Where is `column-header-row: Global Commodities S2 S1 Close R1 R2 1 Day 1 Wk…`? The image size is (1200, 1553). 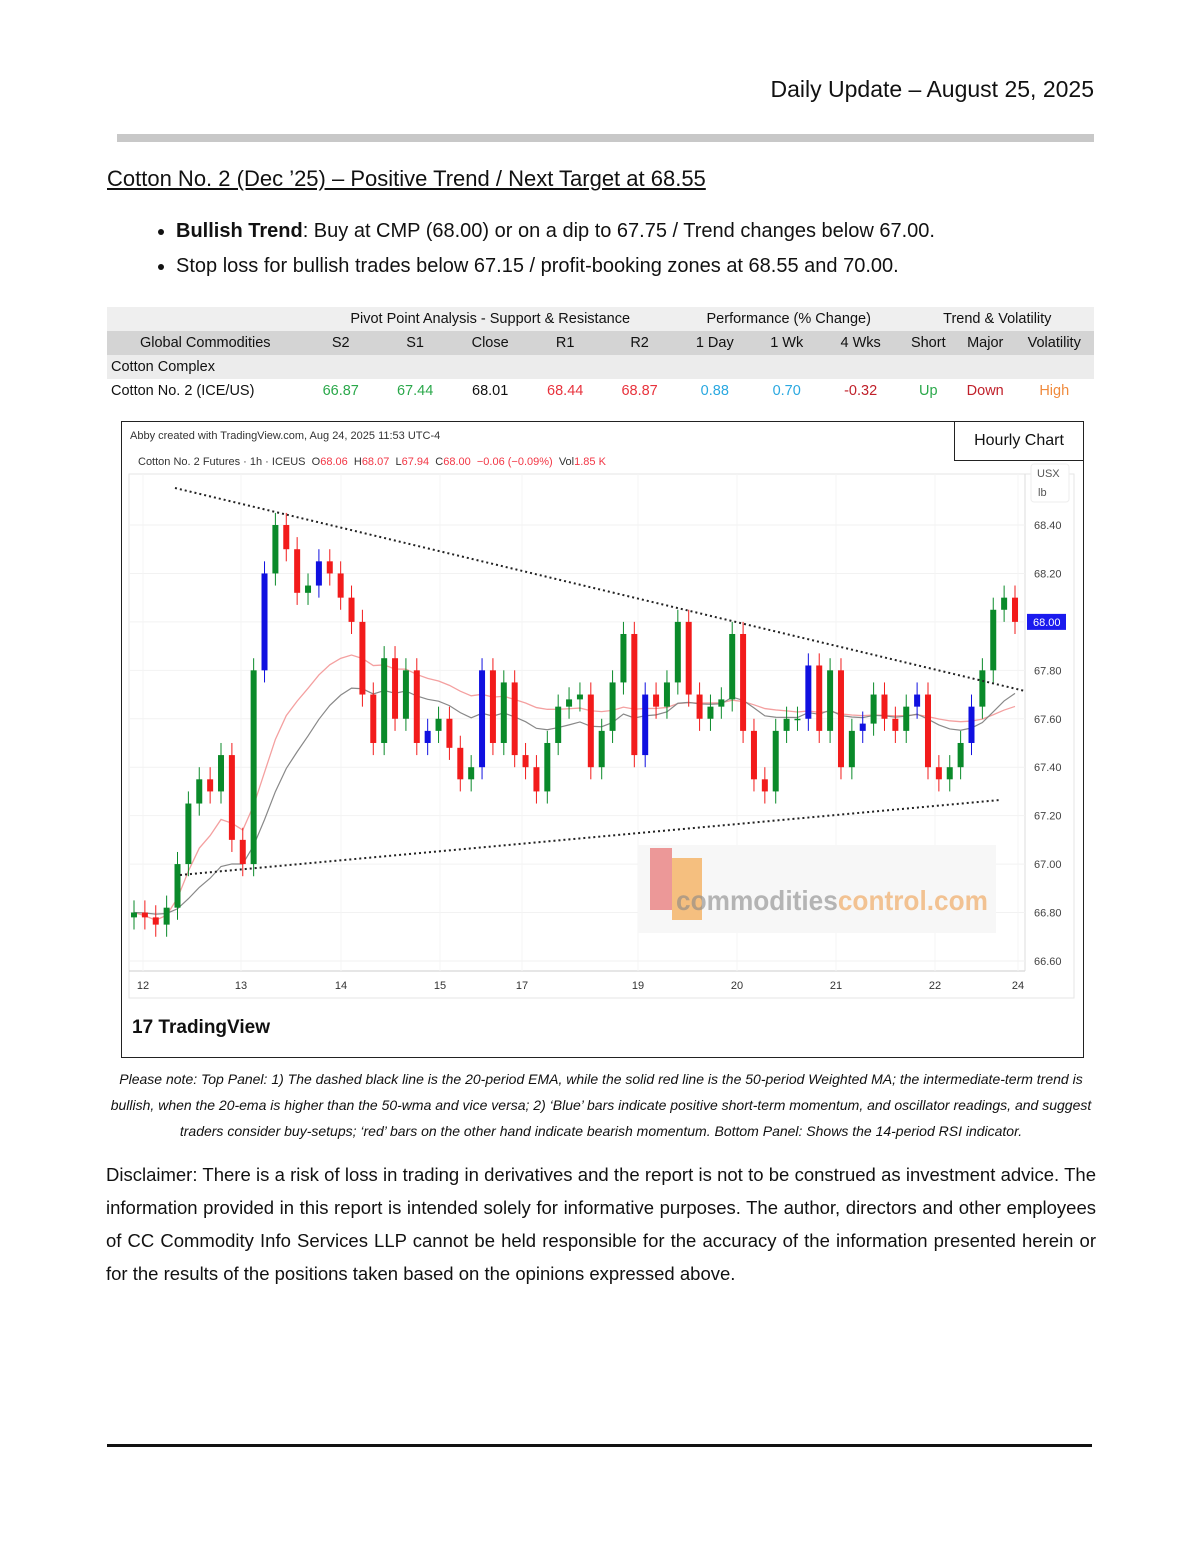 column-header-row: Global Commodities S2 S1 Close R1 R2 1 Day 1 Wk… is located at coordinates (600, 343).